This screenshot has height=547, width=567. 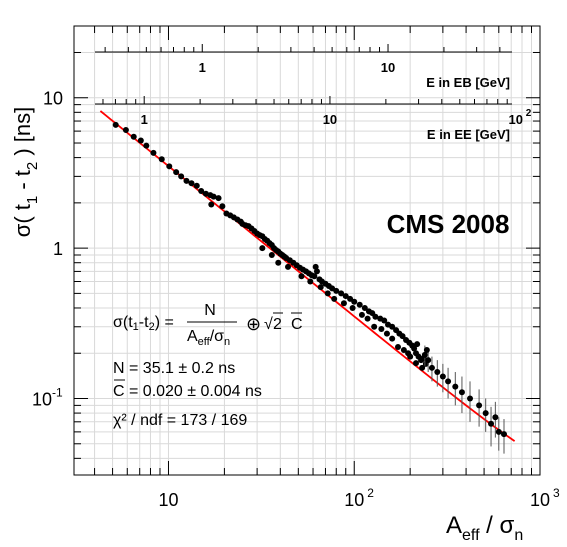 I want to click on fit-n-label: N = 35.1 ± 0.2 ns, so click(x=174, y=368).